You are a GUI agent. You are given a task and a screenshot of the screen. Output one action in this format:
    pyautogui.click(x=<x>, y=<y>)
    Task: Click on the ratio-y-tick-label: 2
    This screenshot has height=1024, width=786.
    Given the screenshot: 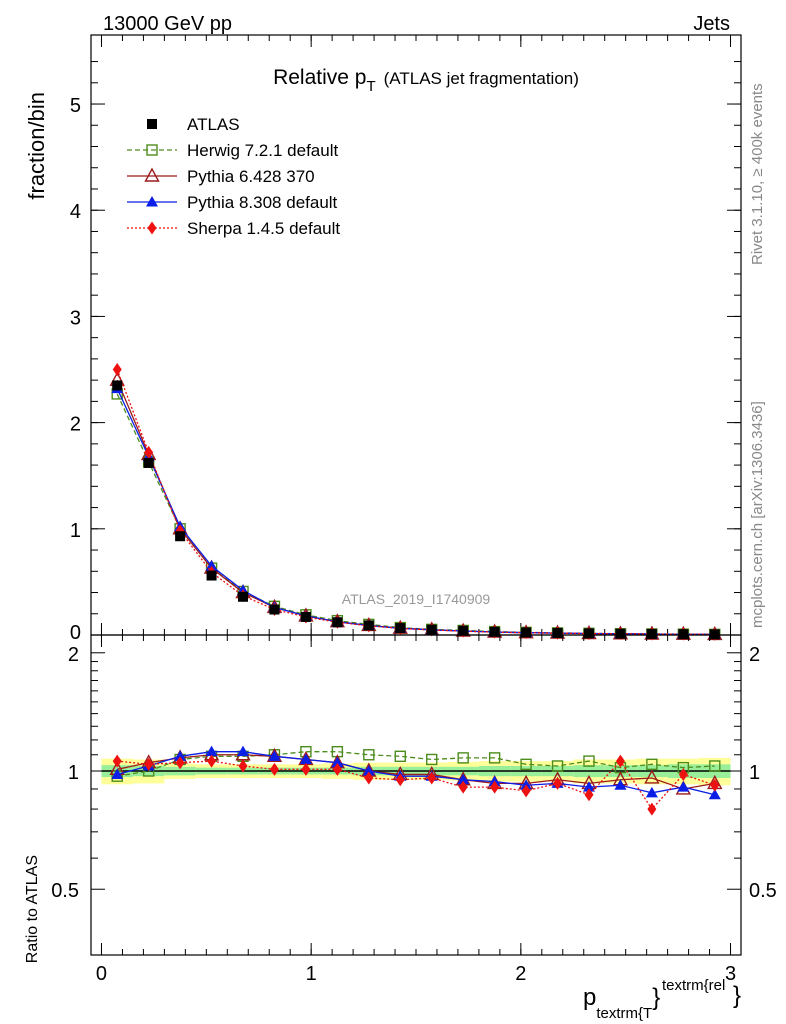 What is the action you would take?
    pyautogui.click(x=73, y=655)
    